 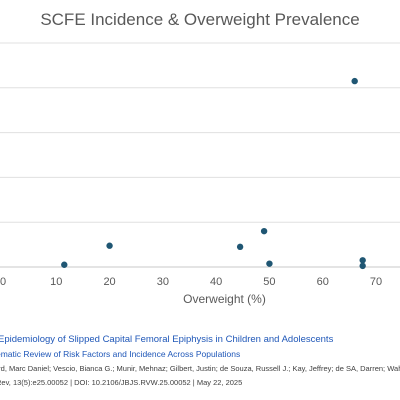 I want to click on x-tick-label-20: 20, so click(x=109, y=282).